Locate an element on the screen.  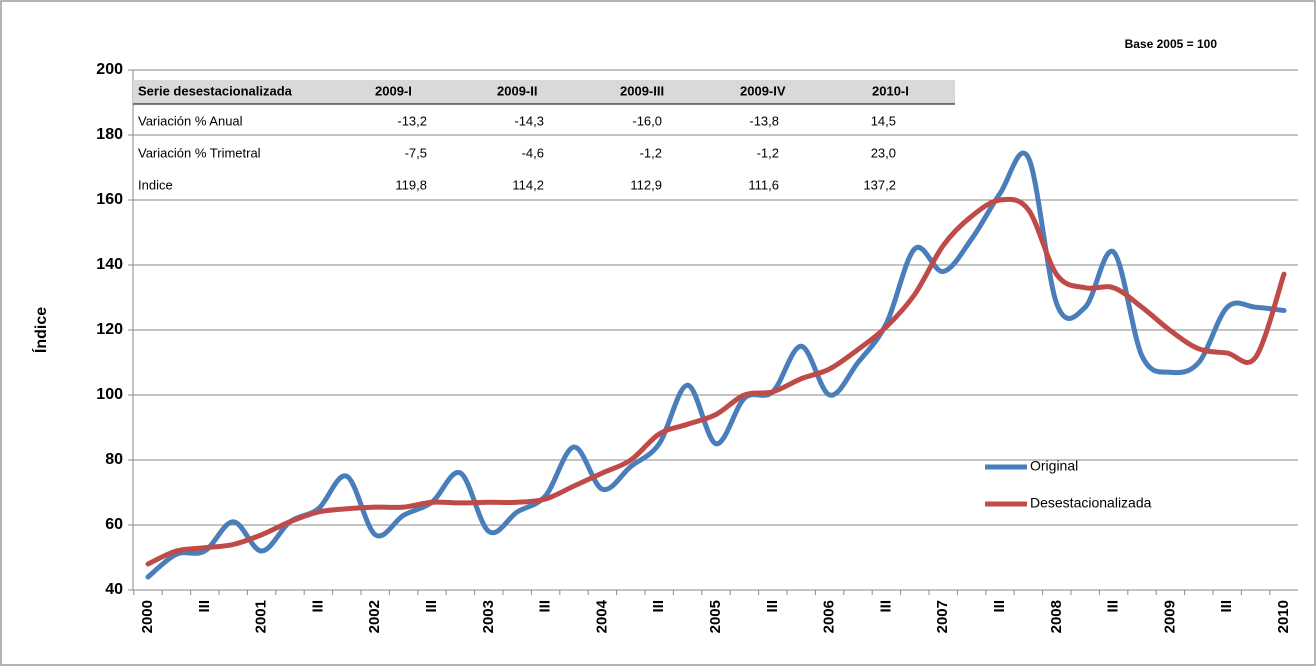
table-header-bg is located at coordinates (544, 92).